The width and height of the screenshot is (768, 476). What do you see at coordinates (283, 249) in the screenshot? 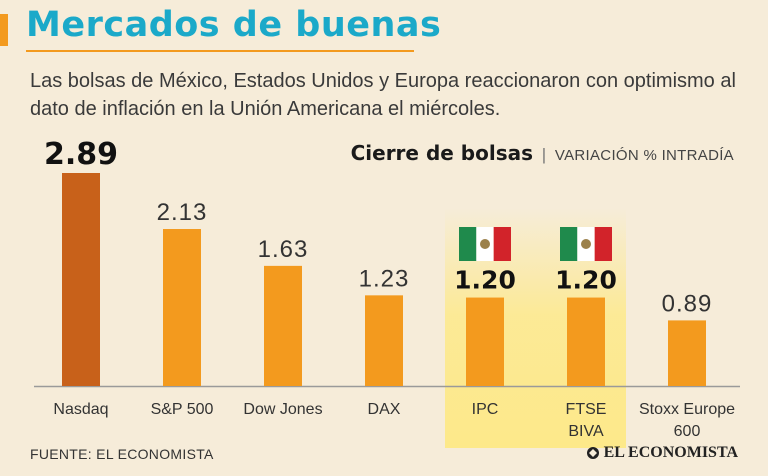
I see `value-label-3: 1.63` at bounding box center [283, 249].